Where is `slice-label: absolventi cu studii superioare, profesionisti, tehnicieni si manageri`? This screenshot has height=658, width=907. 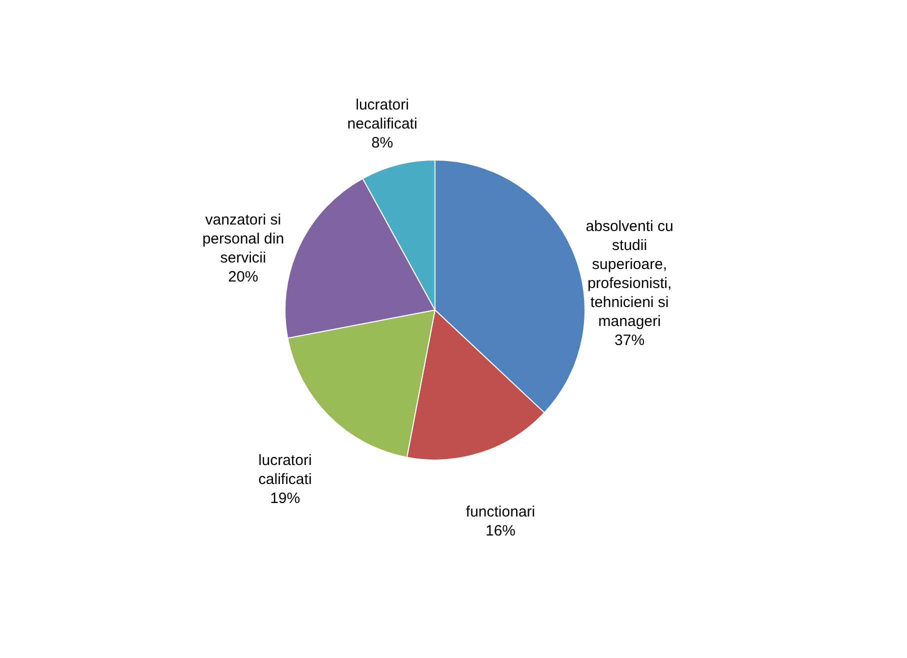
slice-label: absolventi cu studii superioare, profesionisti, tehnicieni si manageri is located at coordinates (630, 274).